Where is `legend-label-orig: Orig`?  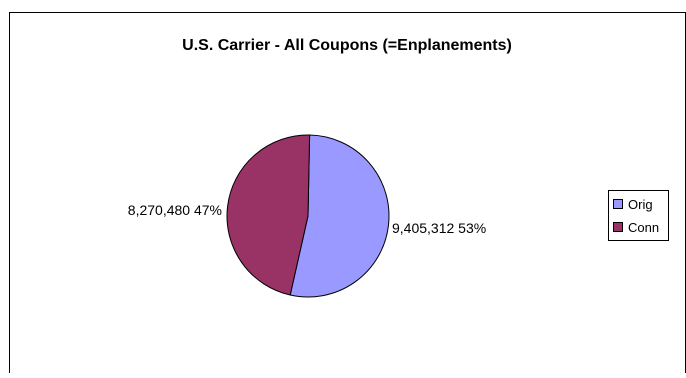 legend-label-orig: Orig is located at coordinates (640, 204).